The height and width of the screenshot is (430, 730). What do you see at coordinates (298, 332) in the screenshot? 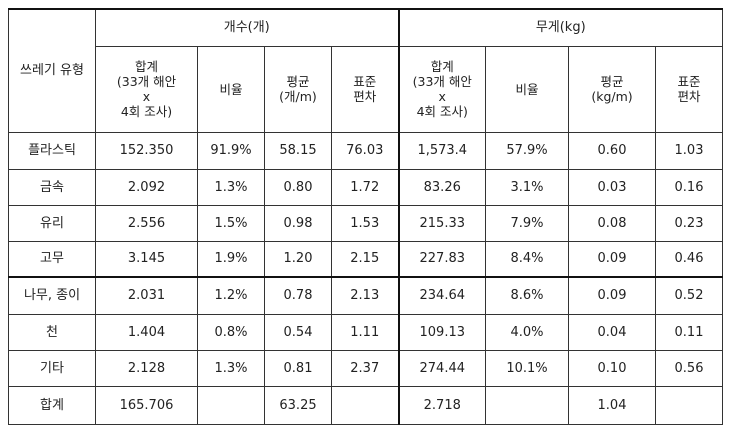
I see `cell: 0.54` at bounding box center [298, 332].